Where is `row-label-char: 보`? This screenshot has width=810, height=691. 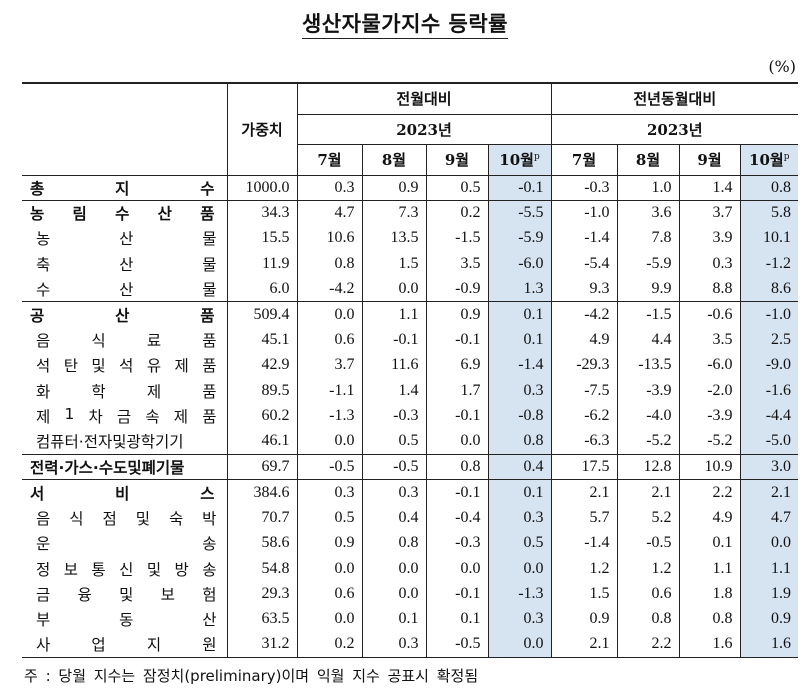
row-label-char: 보 is located at coordinates (167, 594).